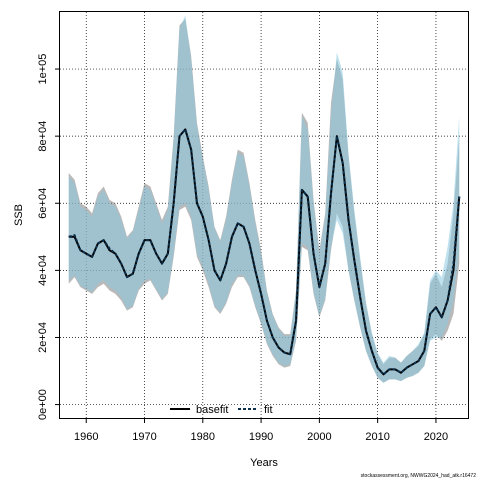  Describe the element at coordinates (319, 437) in the screenshot. I see `x-tick-label: 2000` at that location.